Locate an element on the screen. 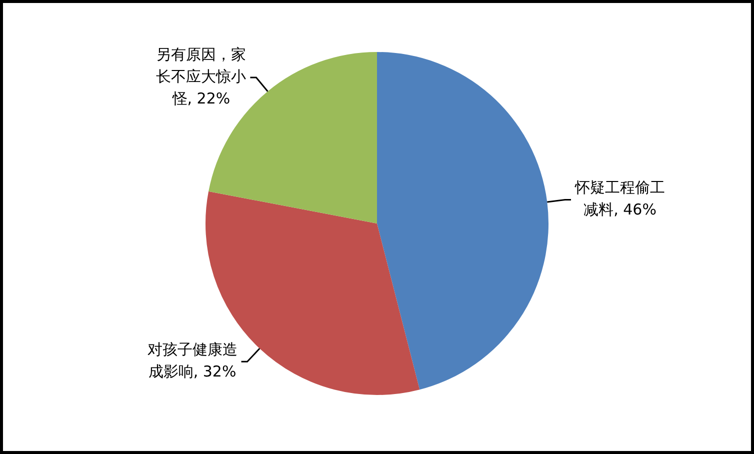 This screenshot has height=454, width=754. slice-label: 怀疑工程偷工减料, 46% is located at coordinates (620, 198).